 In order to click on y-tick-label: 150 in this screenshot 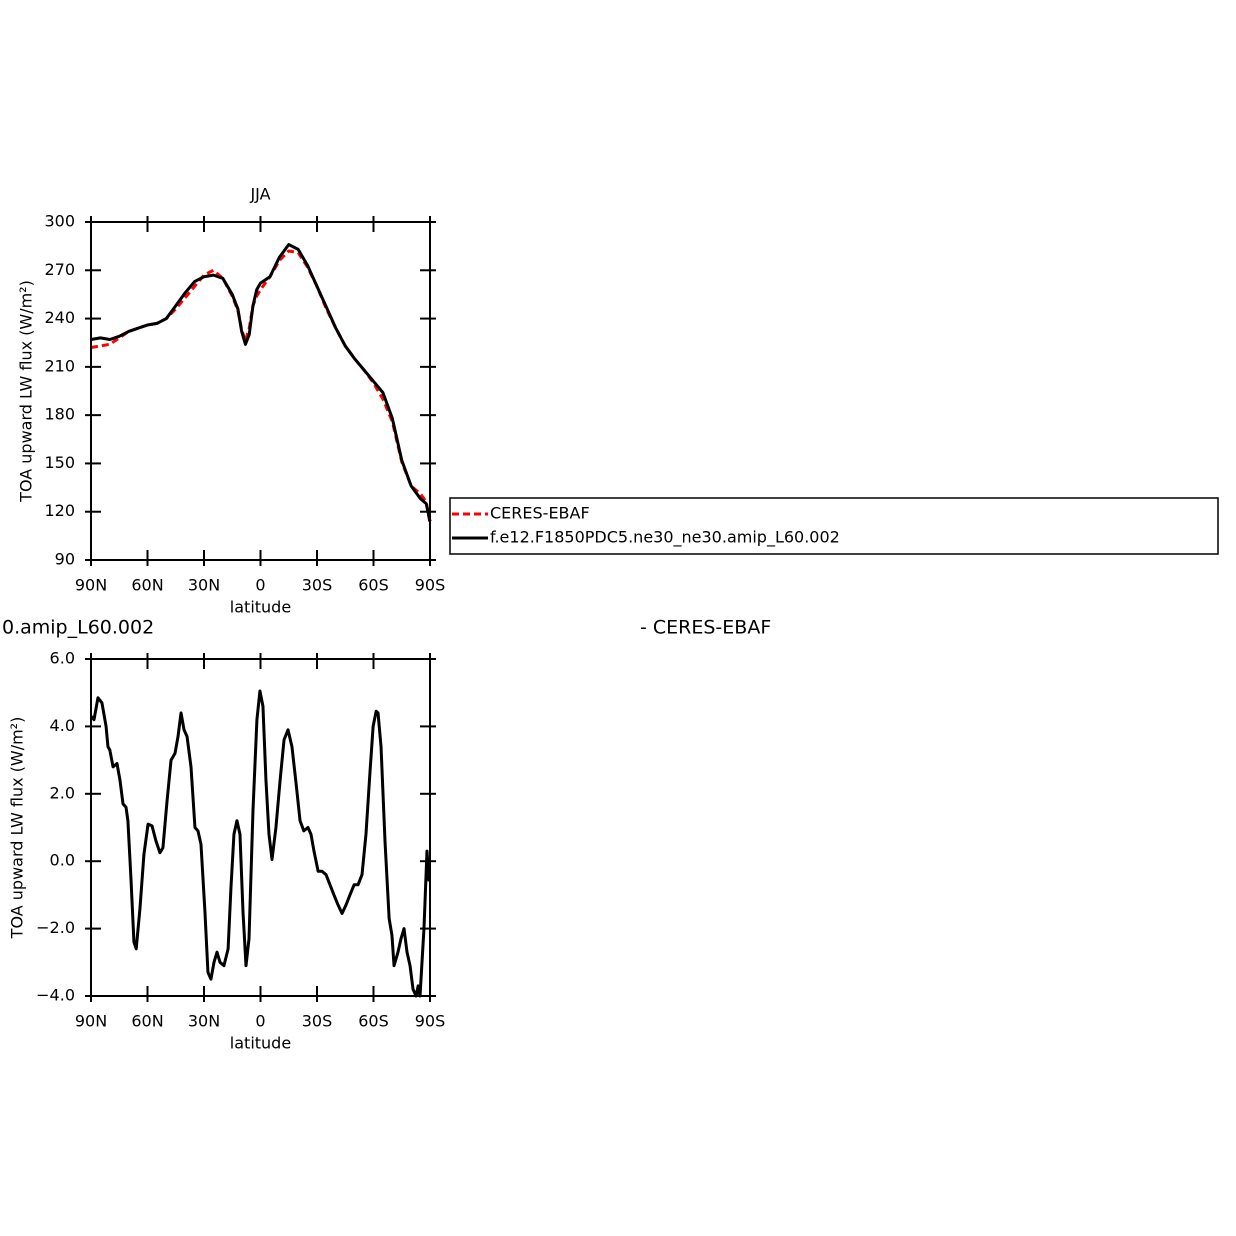, I will do `click(59, 462)`.